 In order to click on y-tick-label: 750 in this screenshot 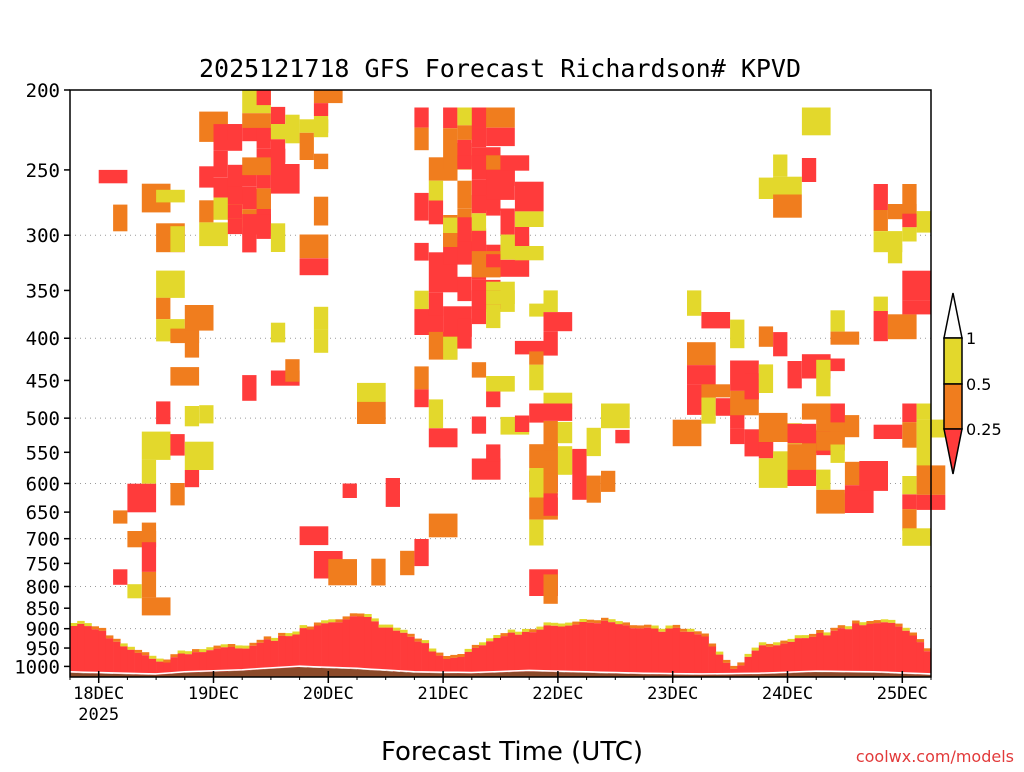, I will do `click(43, 564)`.